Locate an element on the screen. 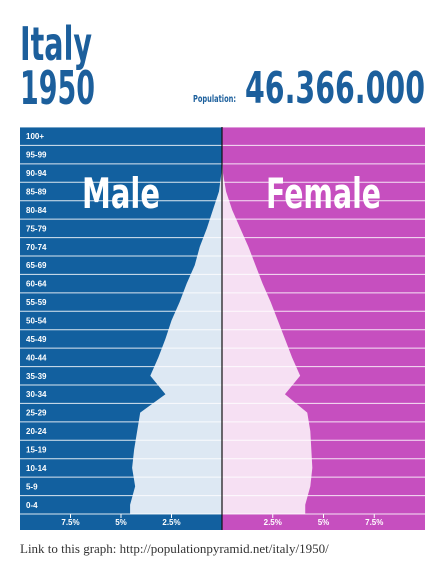 This screenshot has height=565, width=439. age-label: 70-74 is located at coordinates (36, 247).